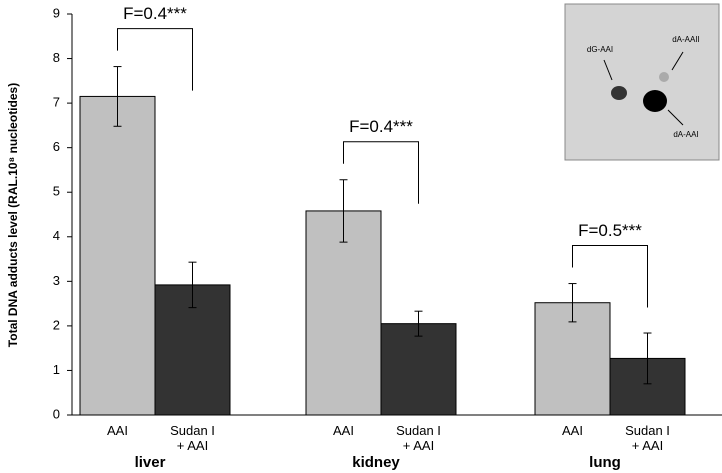 The height and width of the screenshot is (473, 722). What do you see at coordinates (56, 12) in the screenshot?
I see `y-tick-label: 9` at bounding box center [56, 12].